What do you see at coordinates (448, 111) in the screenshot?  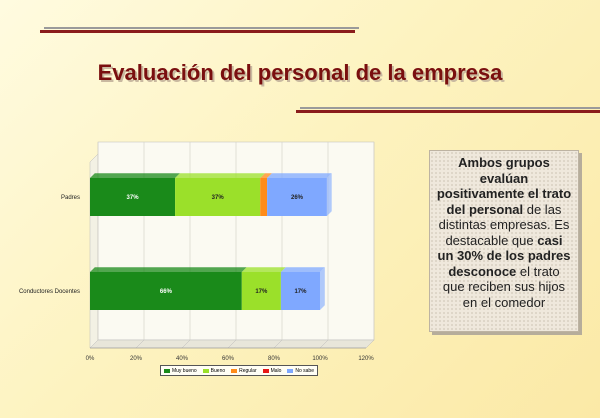 I see `mid-right-rule` at bounding box center [448, 111].